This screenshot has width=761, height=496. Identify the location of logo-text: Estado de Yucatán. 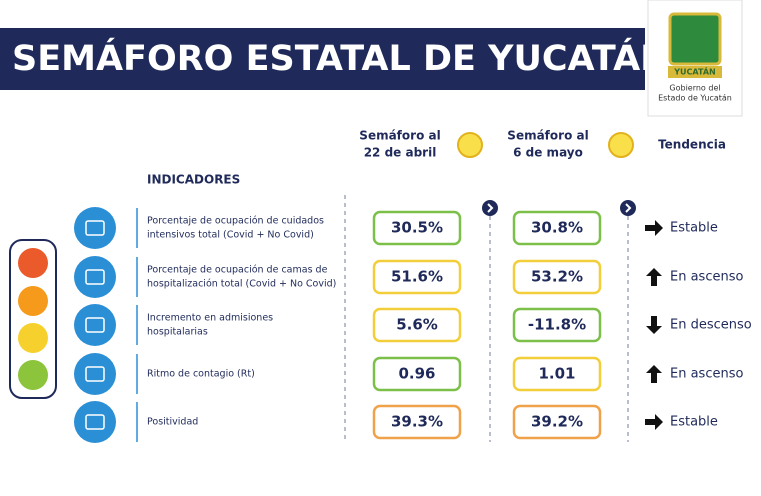
(695, 98).